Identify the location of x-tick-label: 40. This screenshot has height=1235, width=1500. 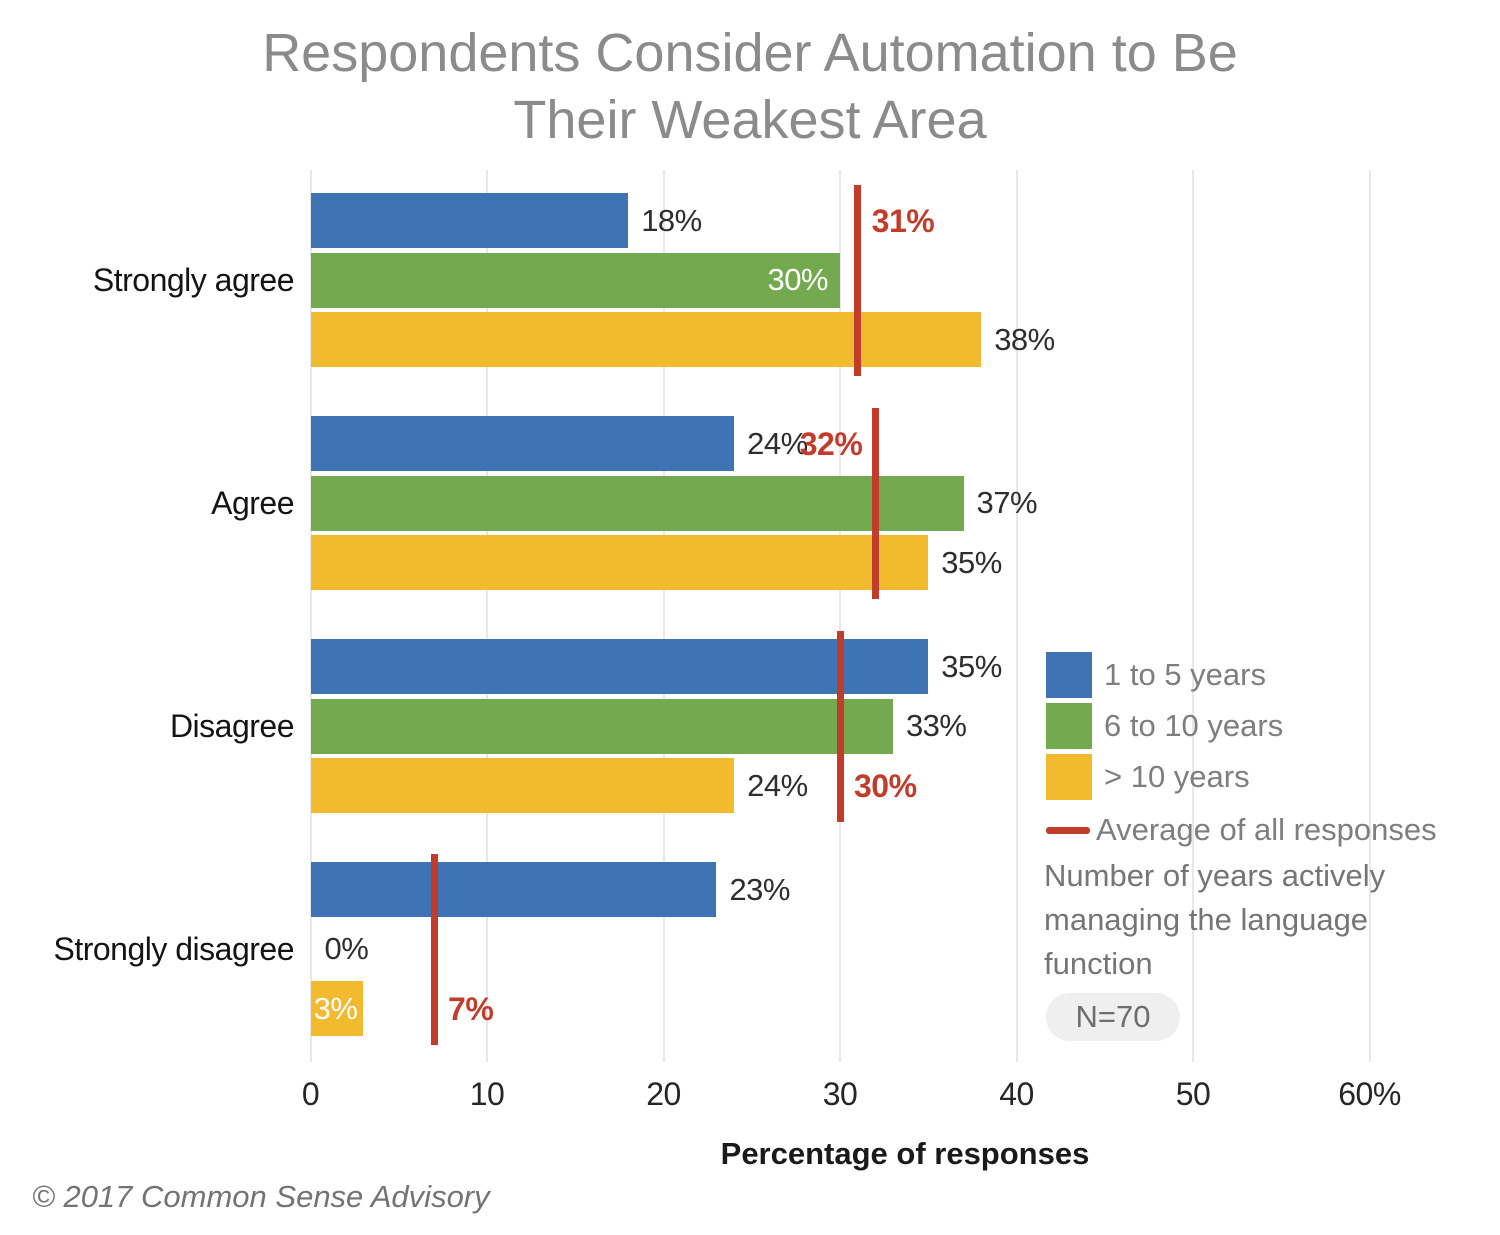
(1016, 1094).